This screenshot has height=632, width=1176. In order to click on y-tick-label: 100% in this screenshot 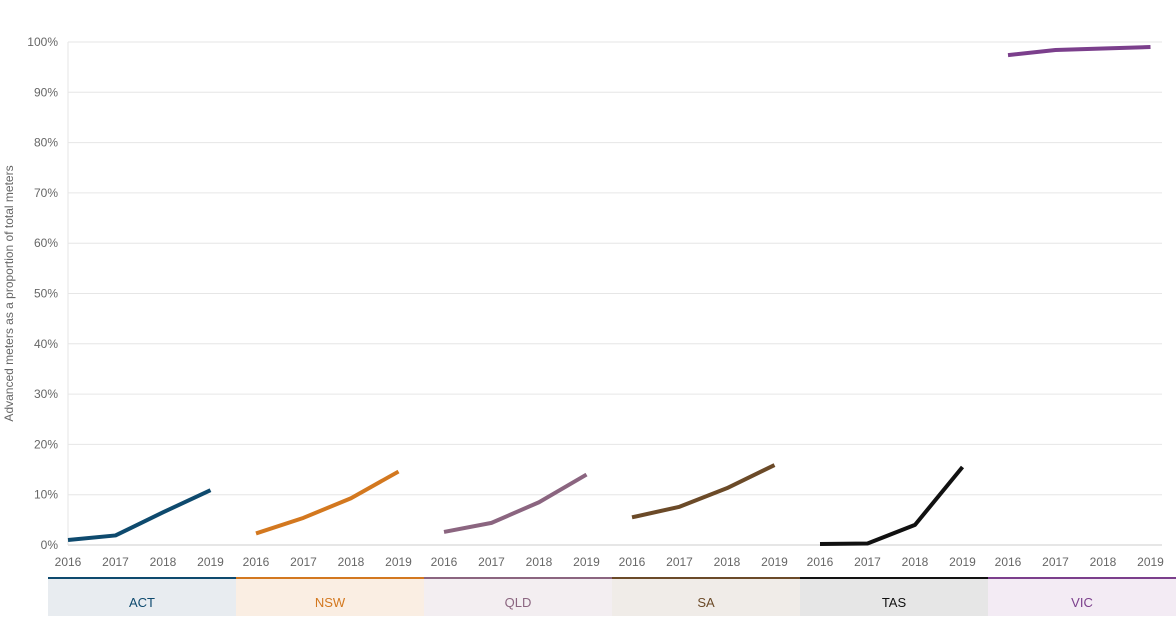, I will do `click(42, 42)`.